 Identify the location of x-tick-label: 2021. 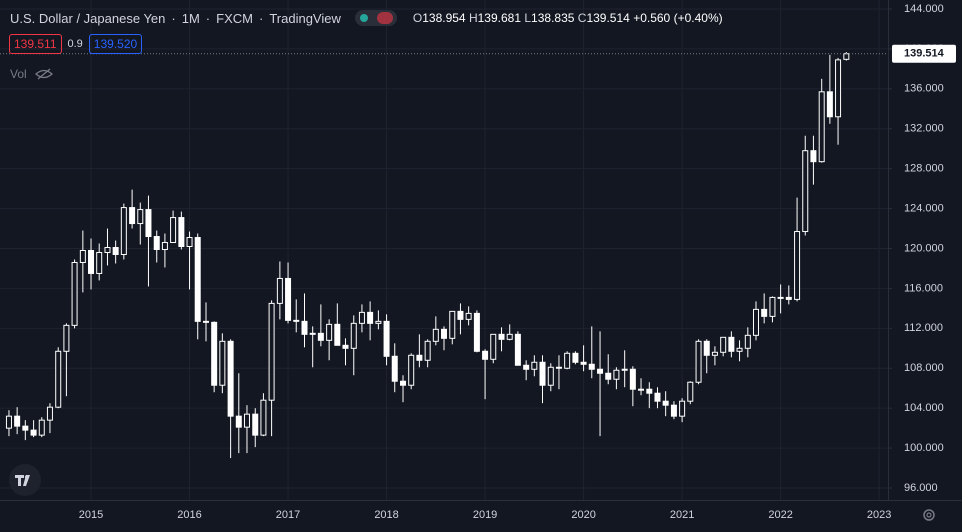
(682, 515).